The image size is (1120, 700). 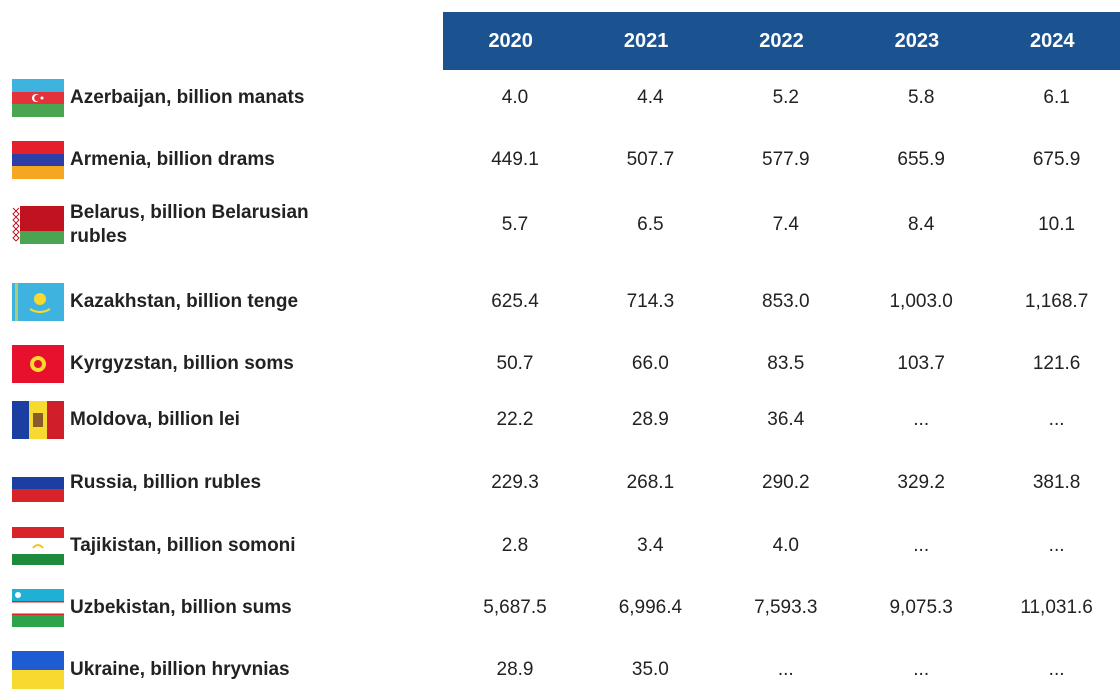 What do you see at coordinates (180, 669) in the screenshot?
I see `row-label: Ukraine, billion hryvnias` at bounding box center [180, 669].